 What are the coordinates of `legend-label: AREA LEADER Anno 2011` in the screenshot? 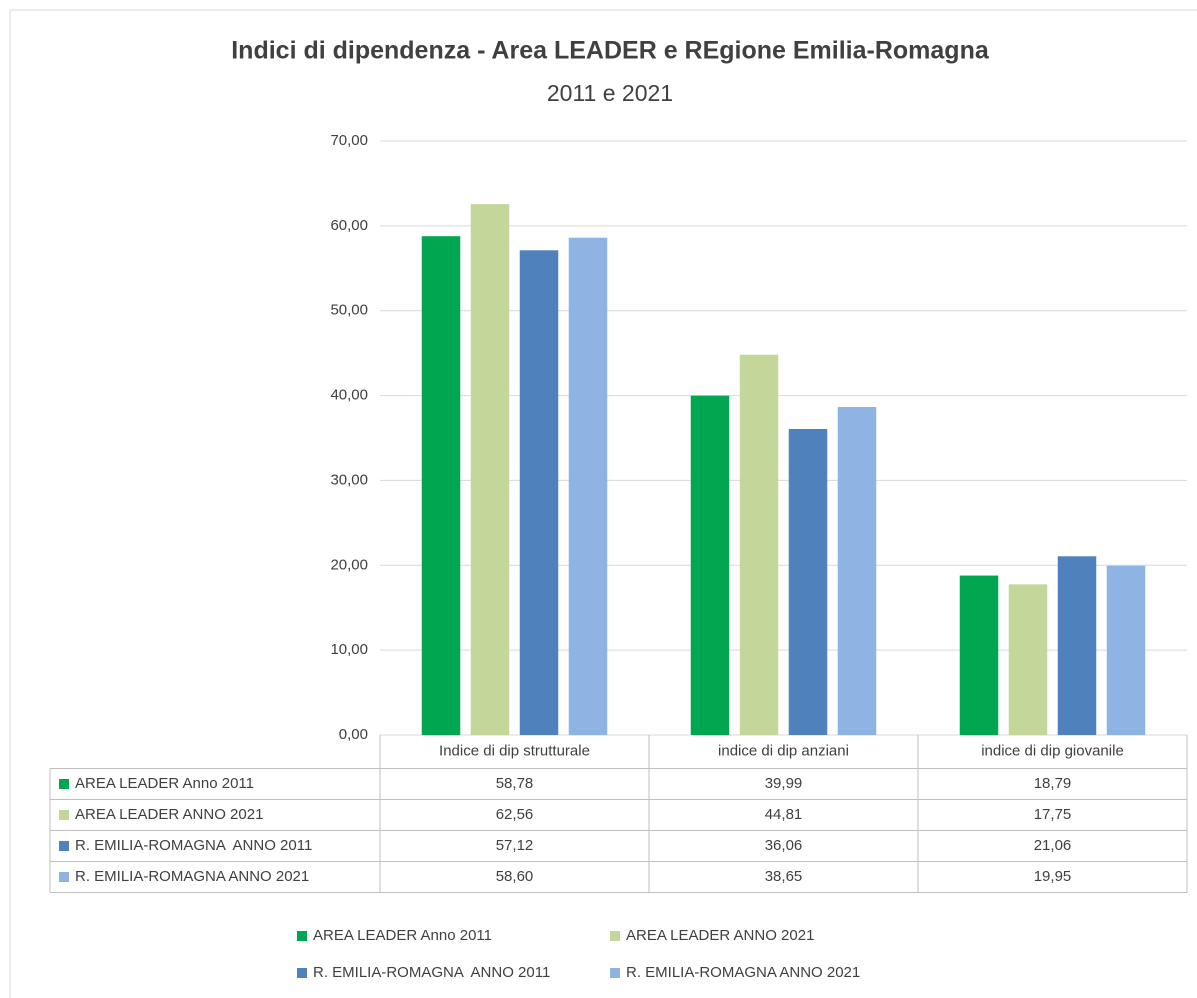 It's located at (402, 935).